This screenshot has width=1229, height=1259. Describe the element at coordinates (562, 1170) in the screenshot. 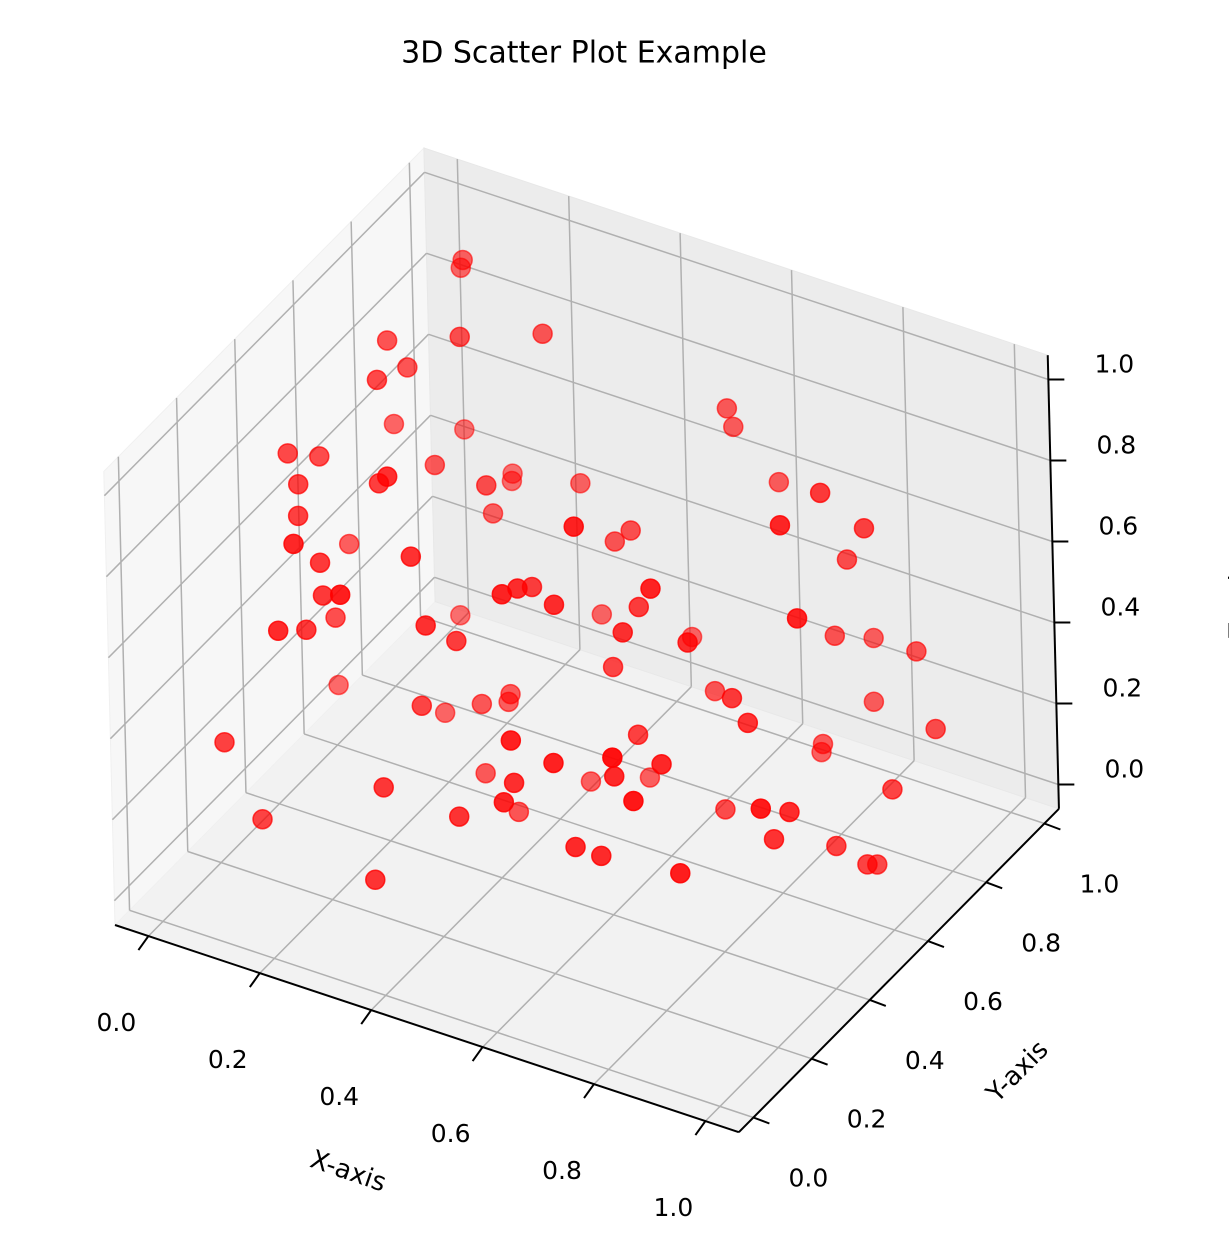

I see `x-tick-label: 0.8` at that location.